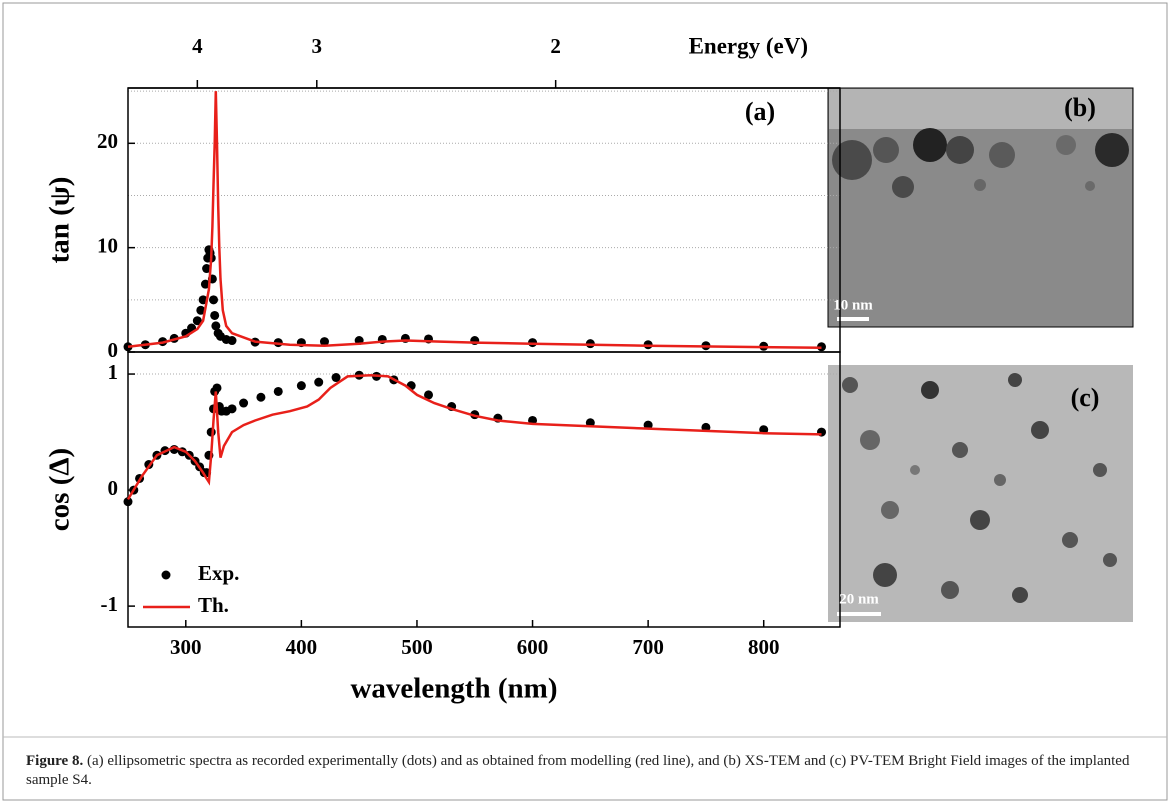 The height and width of the screenshot is (805, 1170). What do you see at coordinates (317, 46) in the screenshot?
I see `x2-tick-label: 3` at bounding box center [317, 46].